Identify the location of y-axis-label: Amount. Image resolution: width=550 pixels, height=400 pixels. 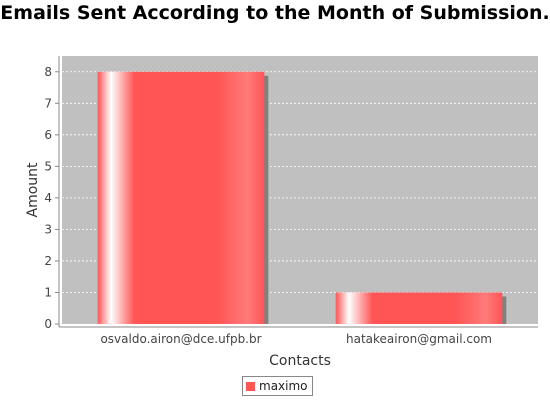
(33, 190).